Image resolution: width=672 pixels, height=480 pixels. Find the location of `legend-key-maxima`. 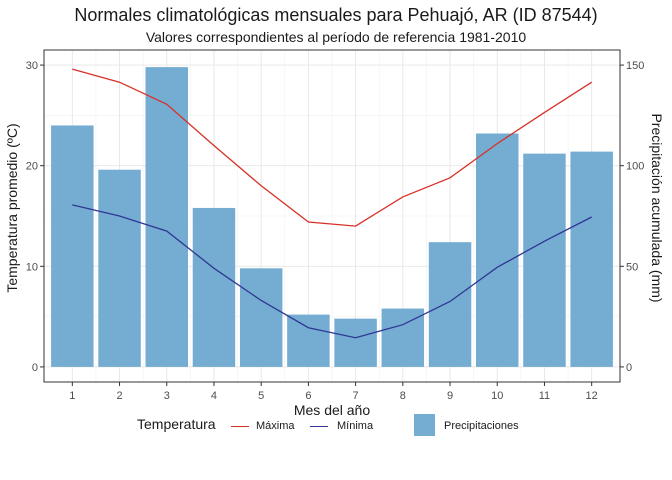

legend-key-maxima is located at coordinates (240, 426).